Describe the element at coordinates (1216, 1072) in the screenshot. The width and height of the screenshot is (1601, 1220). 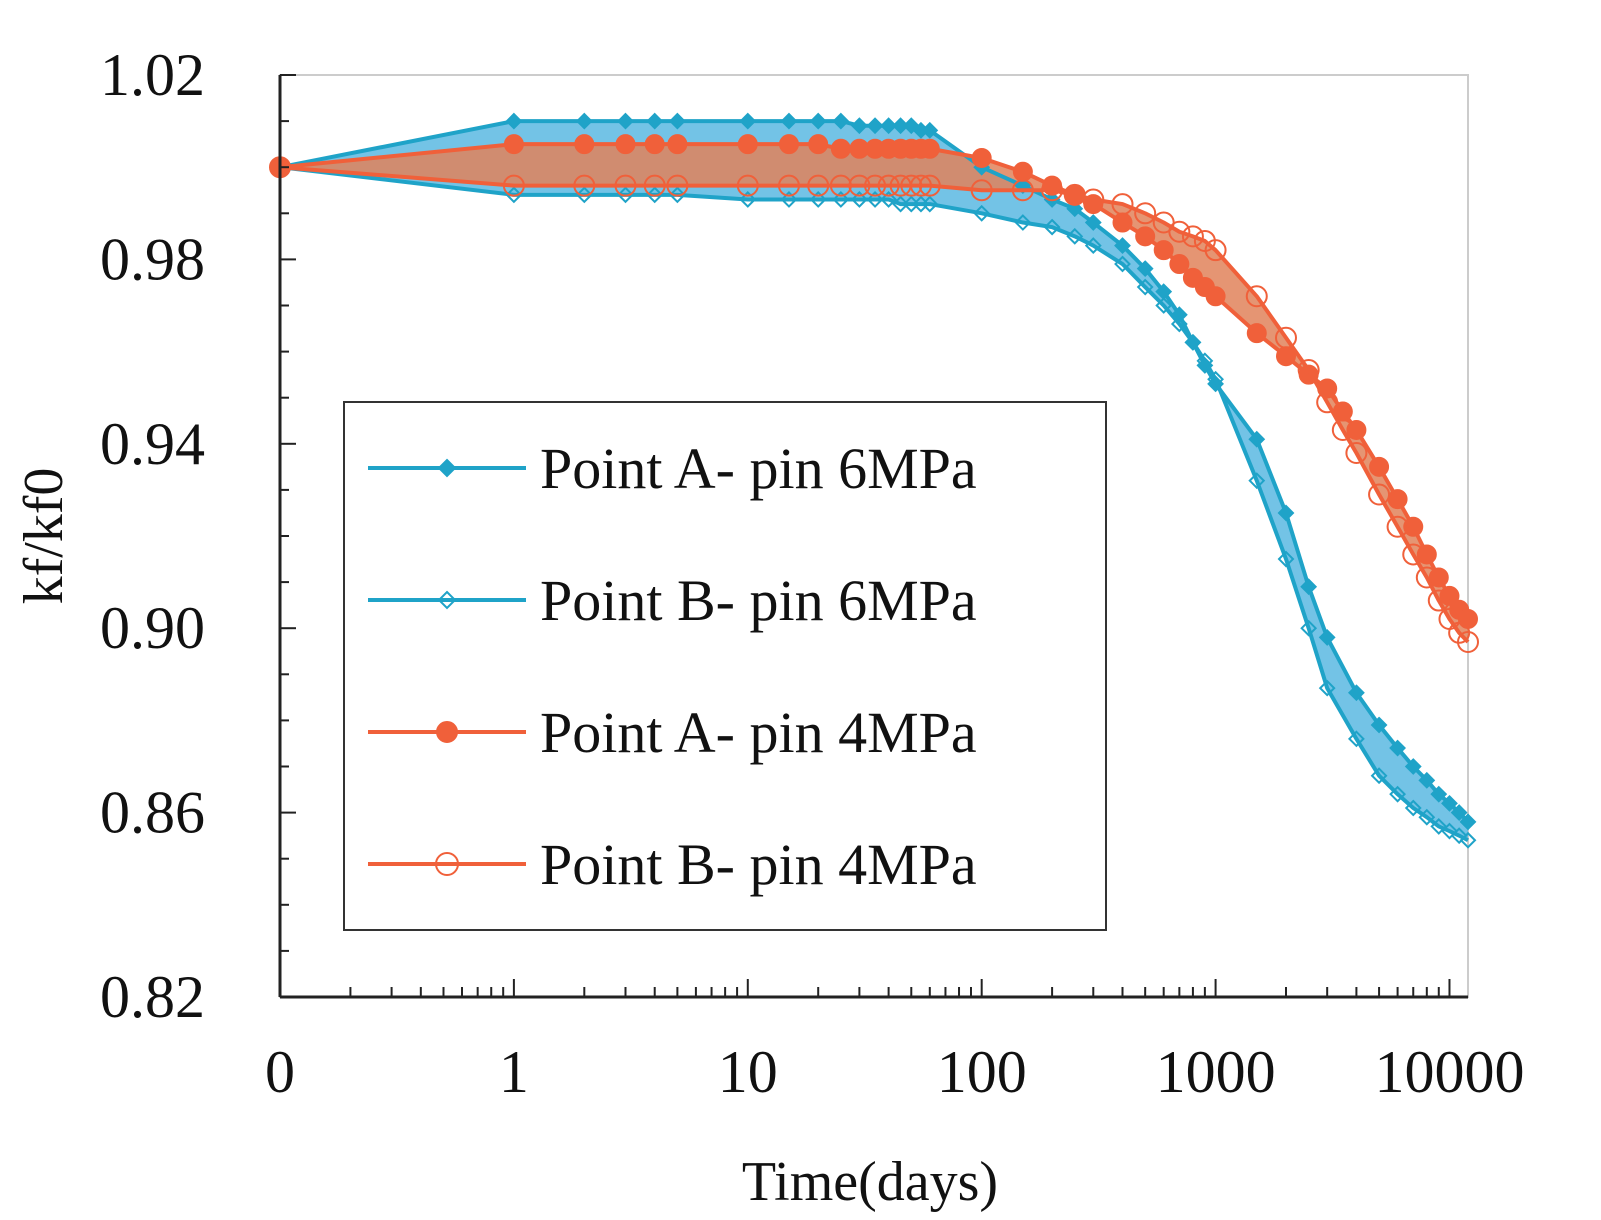
I see `x-tick-label-4: 1000` at that location.